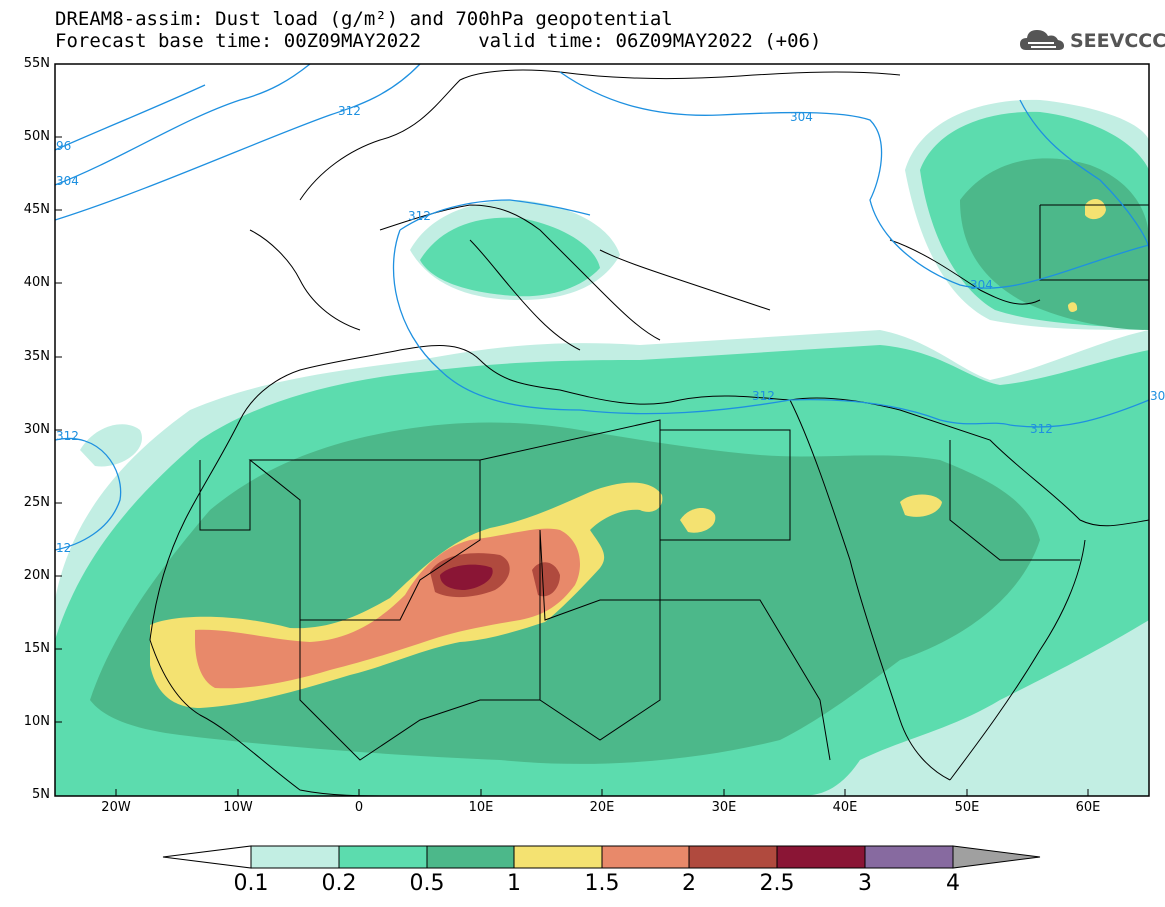 This screenshot has width=1165, height=907. Describe the element at coordinates (359, 807) in the screenshot. I see `lon-label: 0` at that location.